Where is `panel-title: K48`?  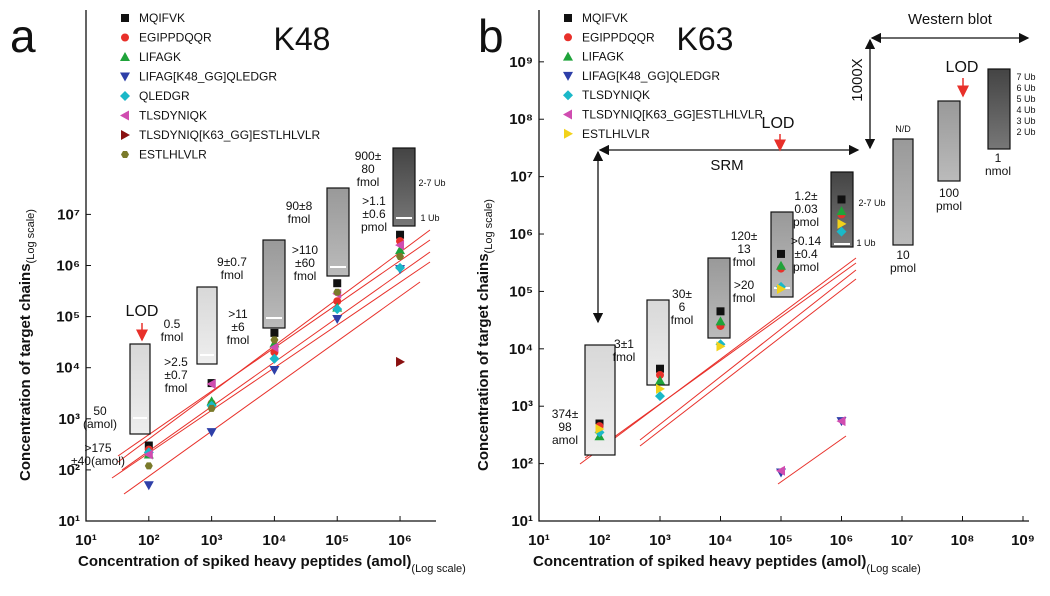 panel-title: K48 is located at coordinates (302, 39).